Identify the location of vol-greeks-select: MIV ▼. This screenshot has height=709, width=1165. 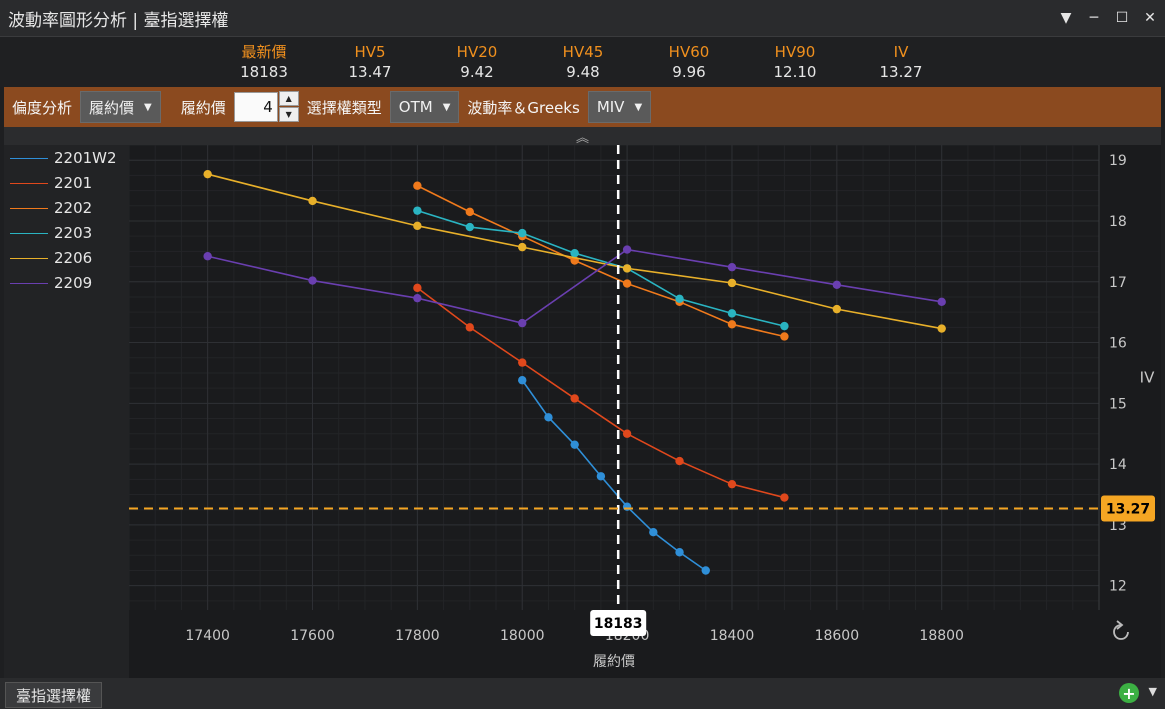
(619, 107).